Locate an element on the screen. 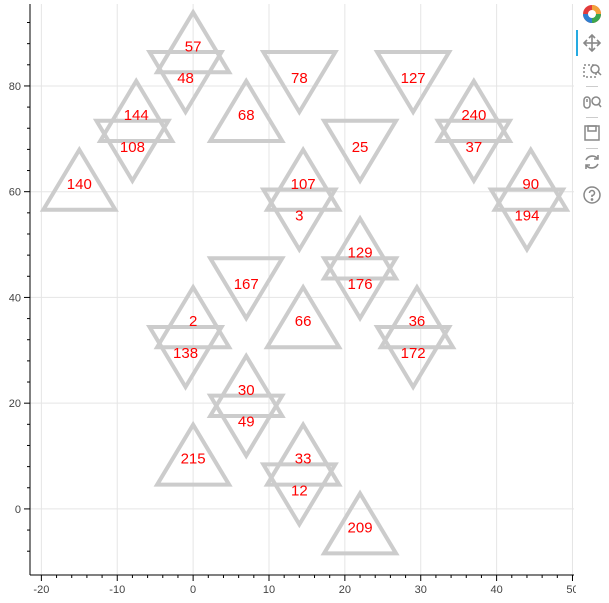  plot-toolbar is located at coordinates (592, 301).